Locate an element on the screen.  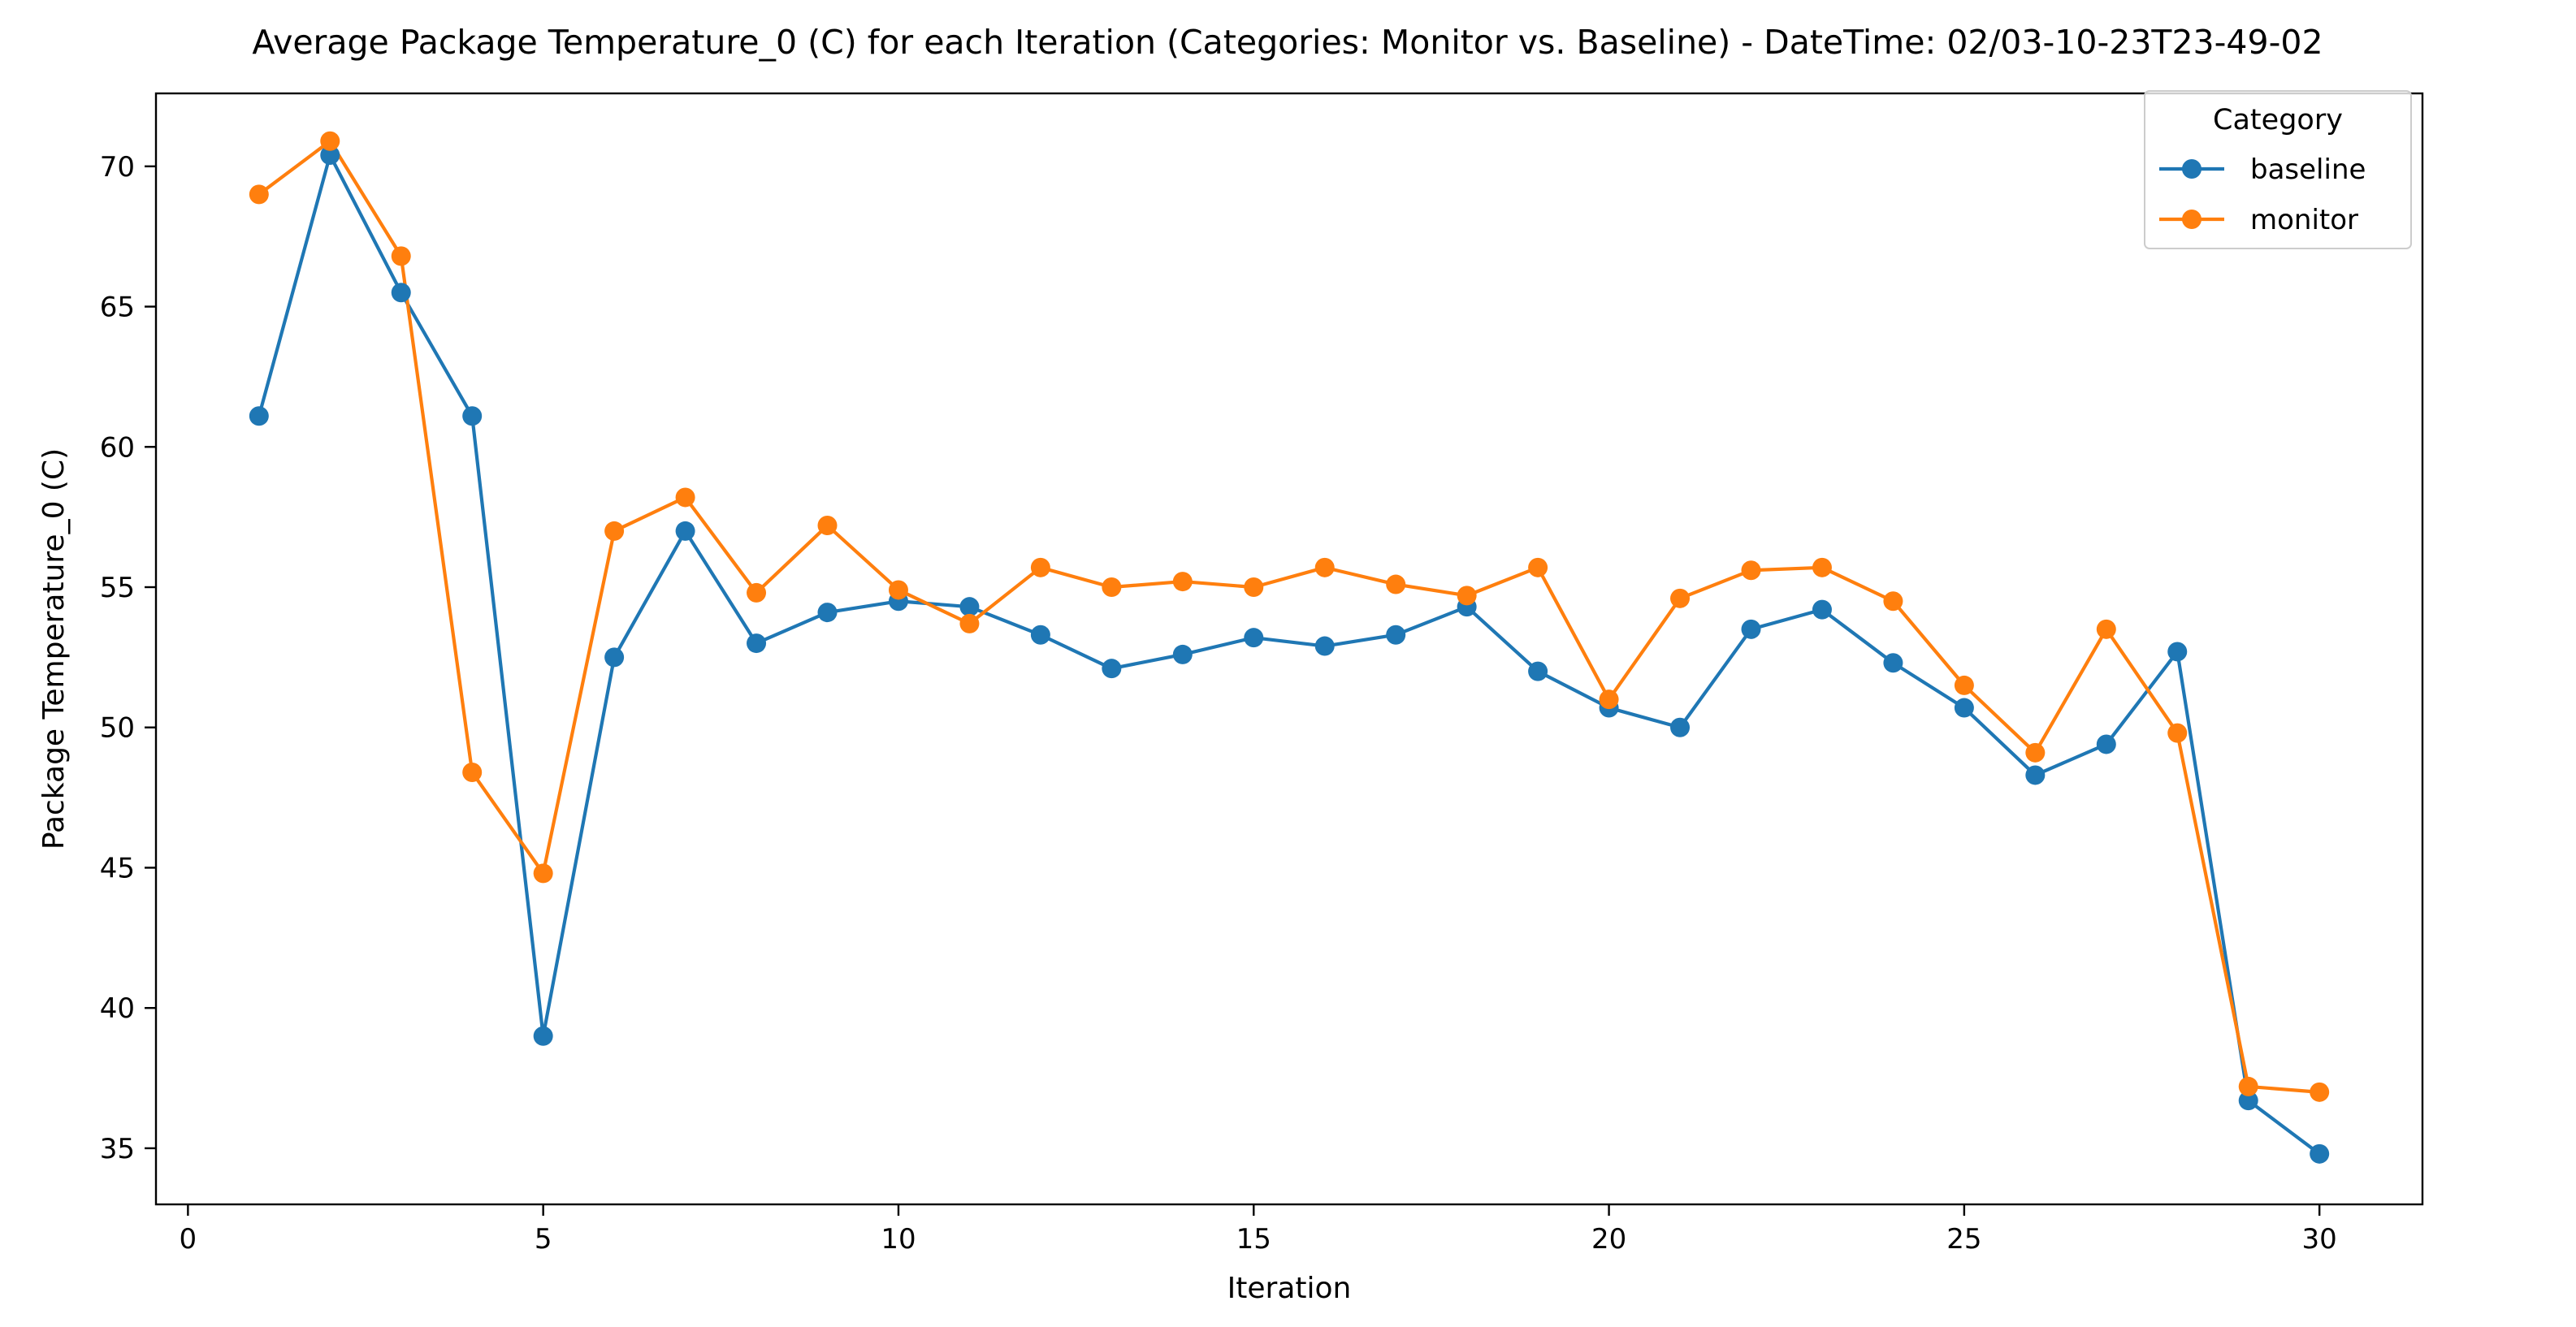
legend-label-baseline: baseline is located at coordinates (2308, 169).